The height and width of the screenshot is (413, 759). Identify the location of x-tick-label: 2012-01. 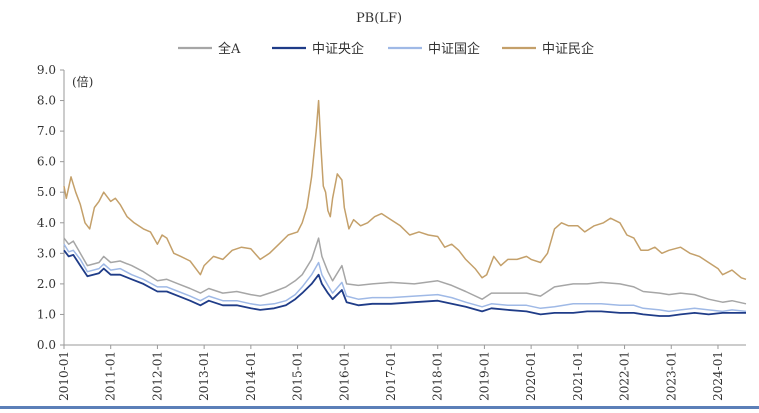
(157, 376).